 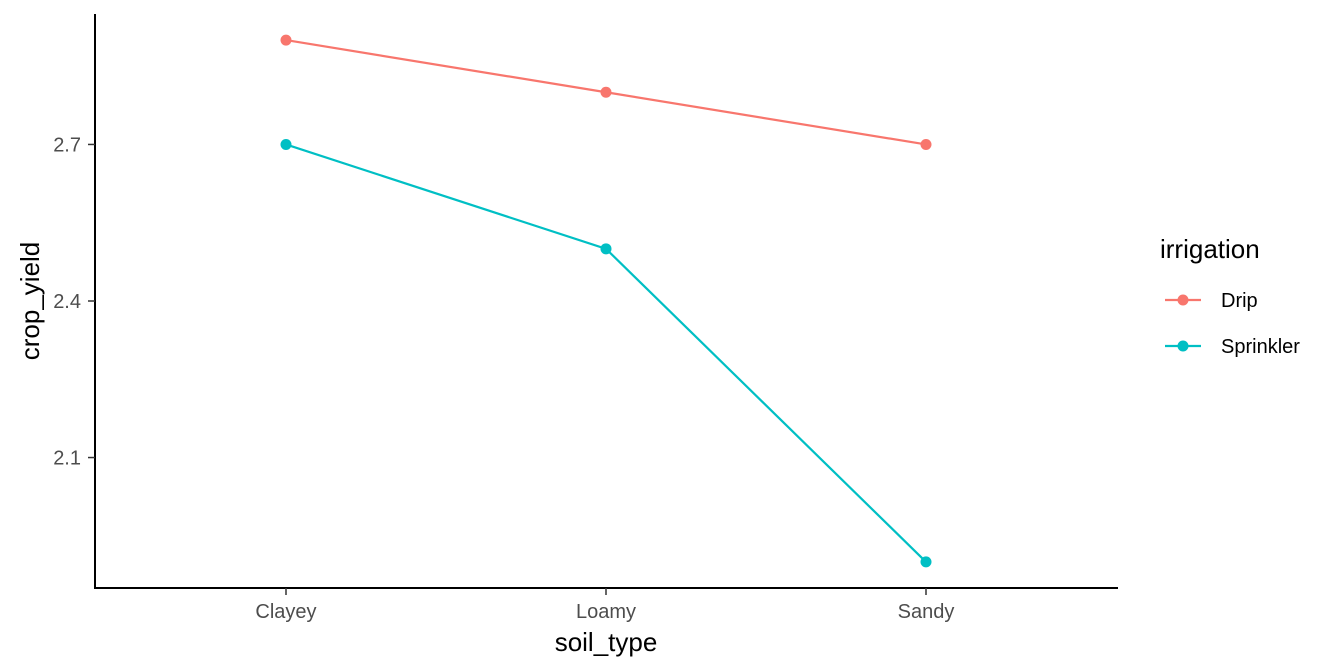 I want to click on y-axis-title: crop_yield, so click(x=30, y=301).